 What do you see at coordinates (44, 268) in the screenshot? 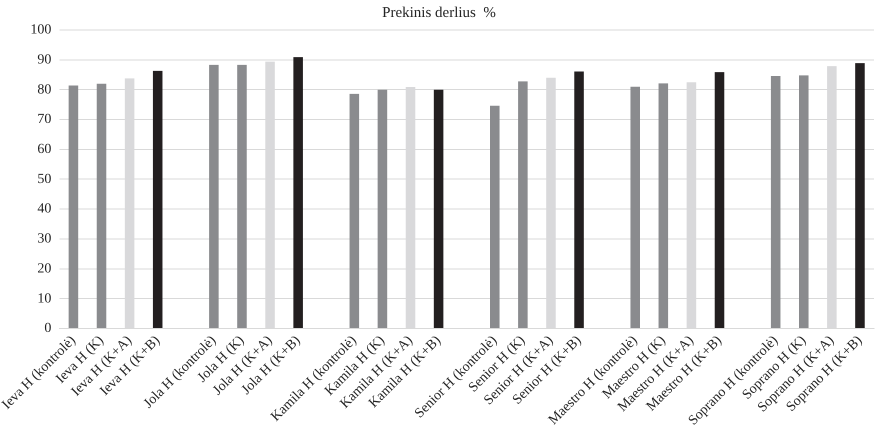
I see `y-tick-label: 20` at bounding box center [44, 268].